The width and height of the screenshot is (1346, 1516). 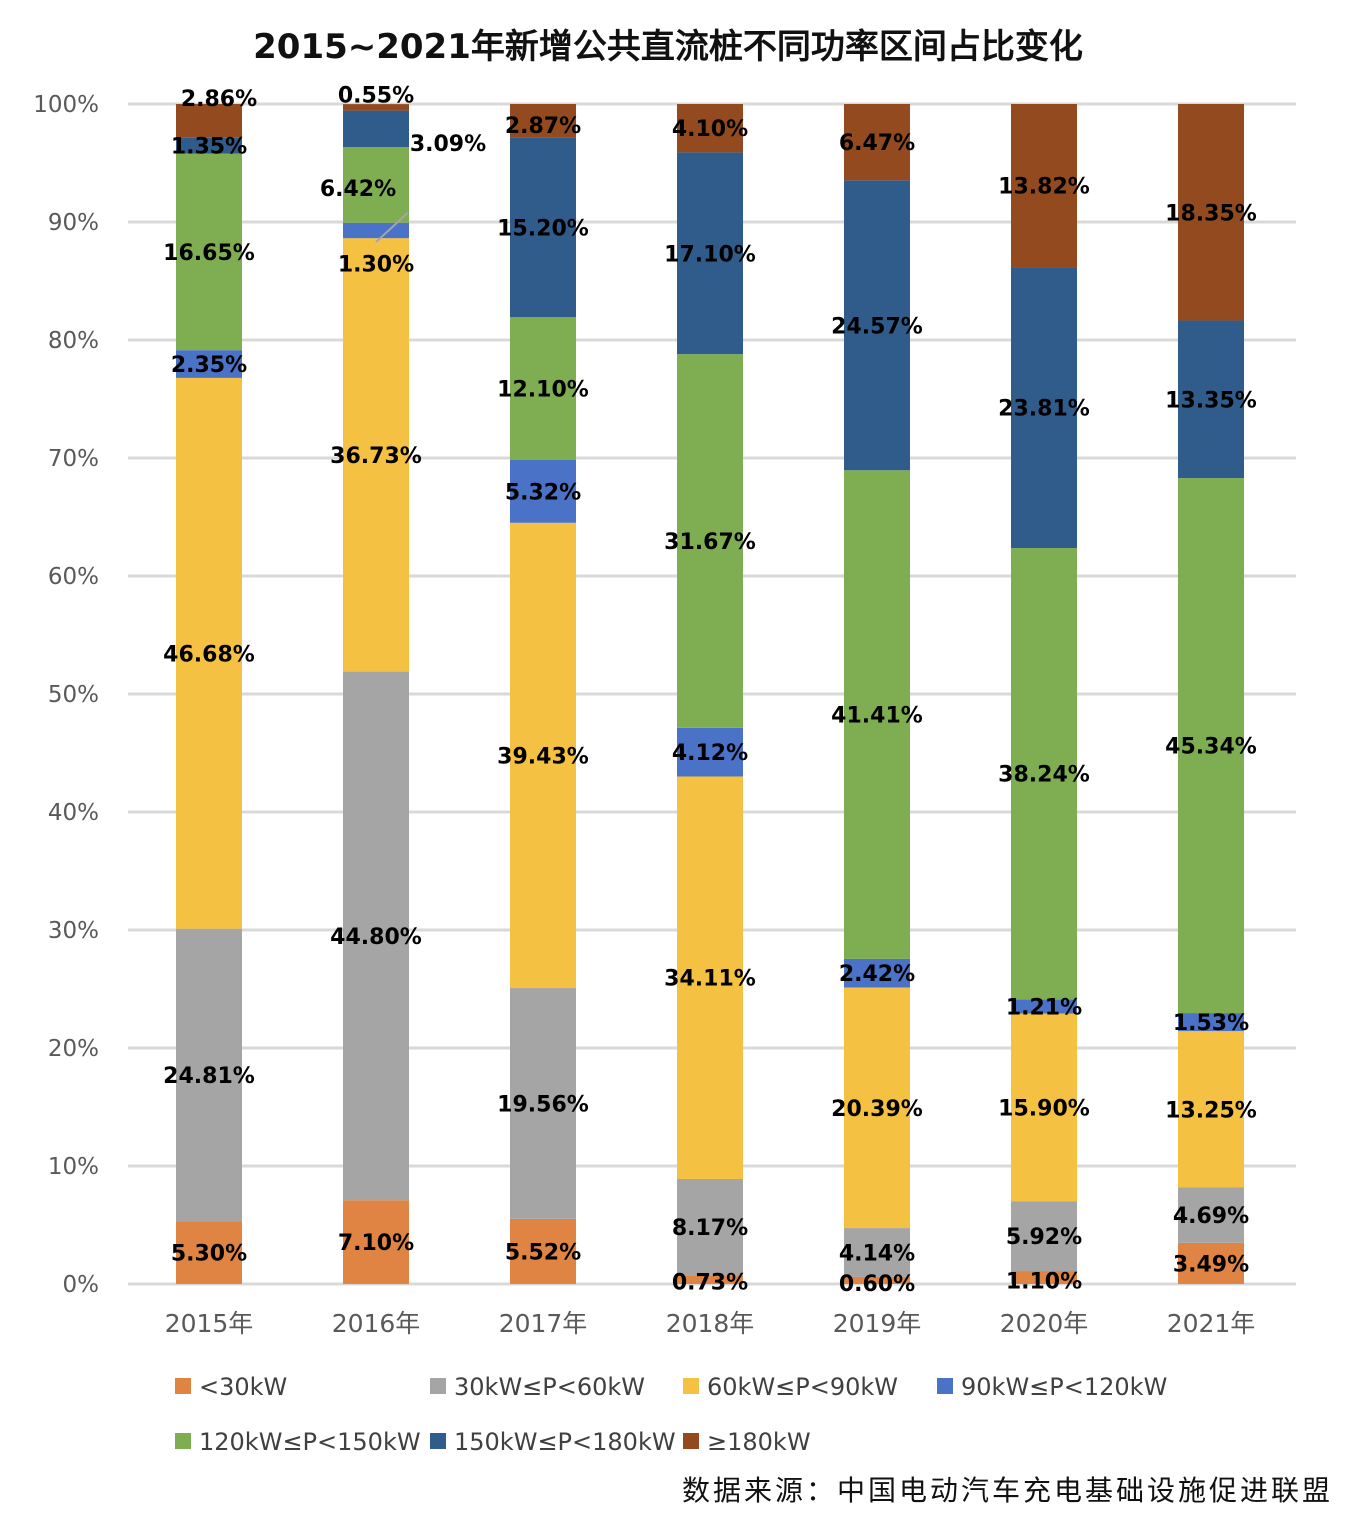 I want to click on x-tick-label: 2017年, so click(x=543, y=1323).